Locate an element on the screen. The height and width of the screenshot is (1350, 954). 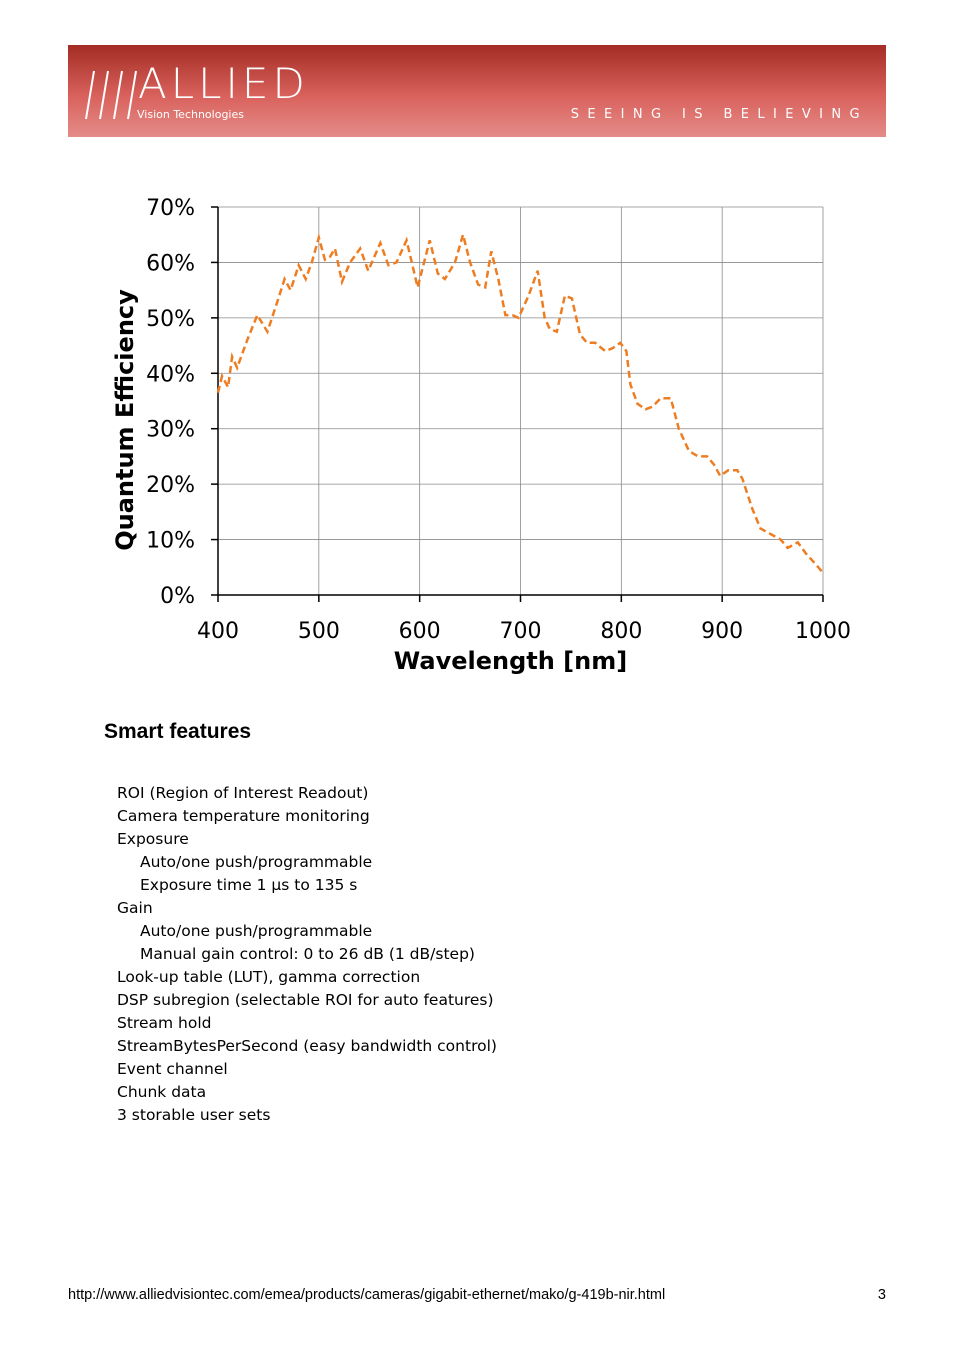
feature-subitem: Exposure time 1 µs to 135 s is located at coordinates (249, 885).